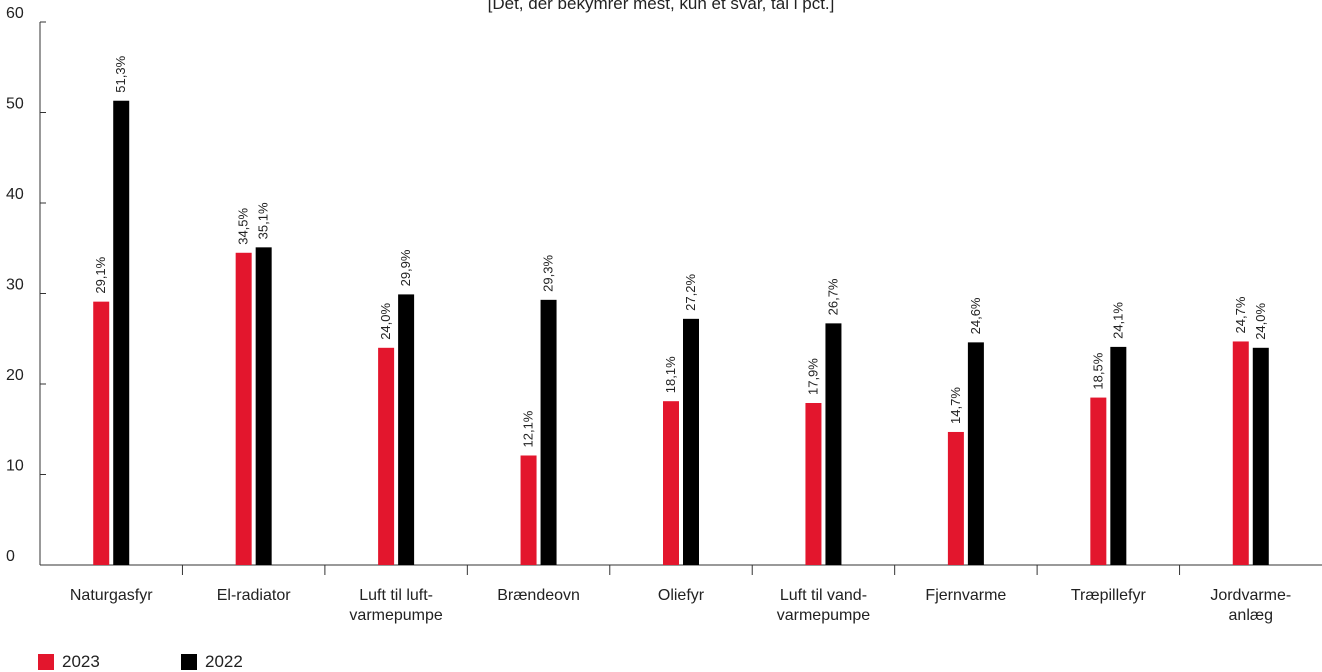 The width and height of the screenshot is (1322, 672). I want to click on category-label-line: Træpillefyr, so click(1109, 595).